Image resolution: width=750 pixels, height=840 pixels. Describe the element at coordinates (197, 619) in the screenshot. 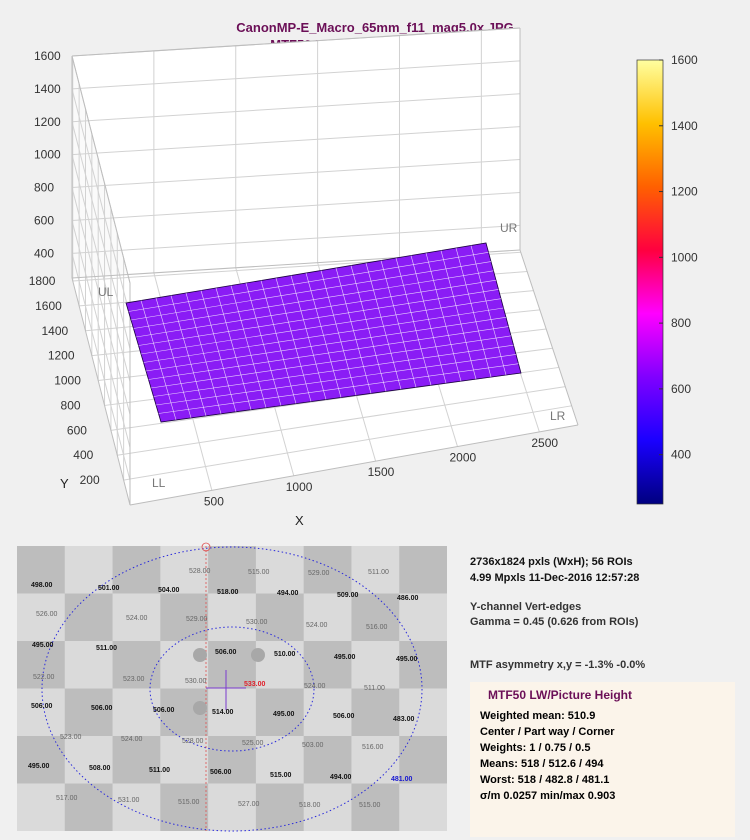

I see `roi-value-label: 529.00` at that location.